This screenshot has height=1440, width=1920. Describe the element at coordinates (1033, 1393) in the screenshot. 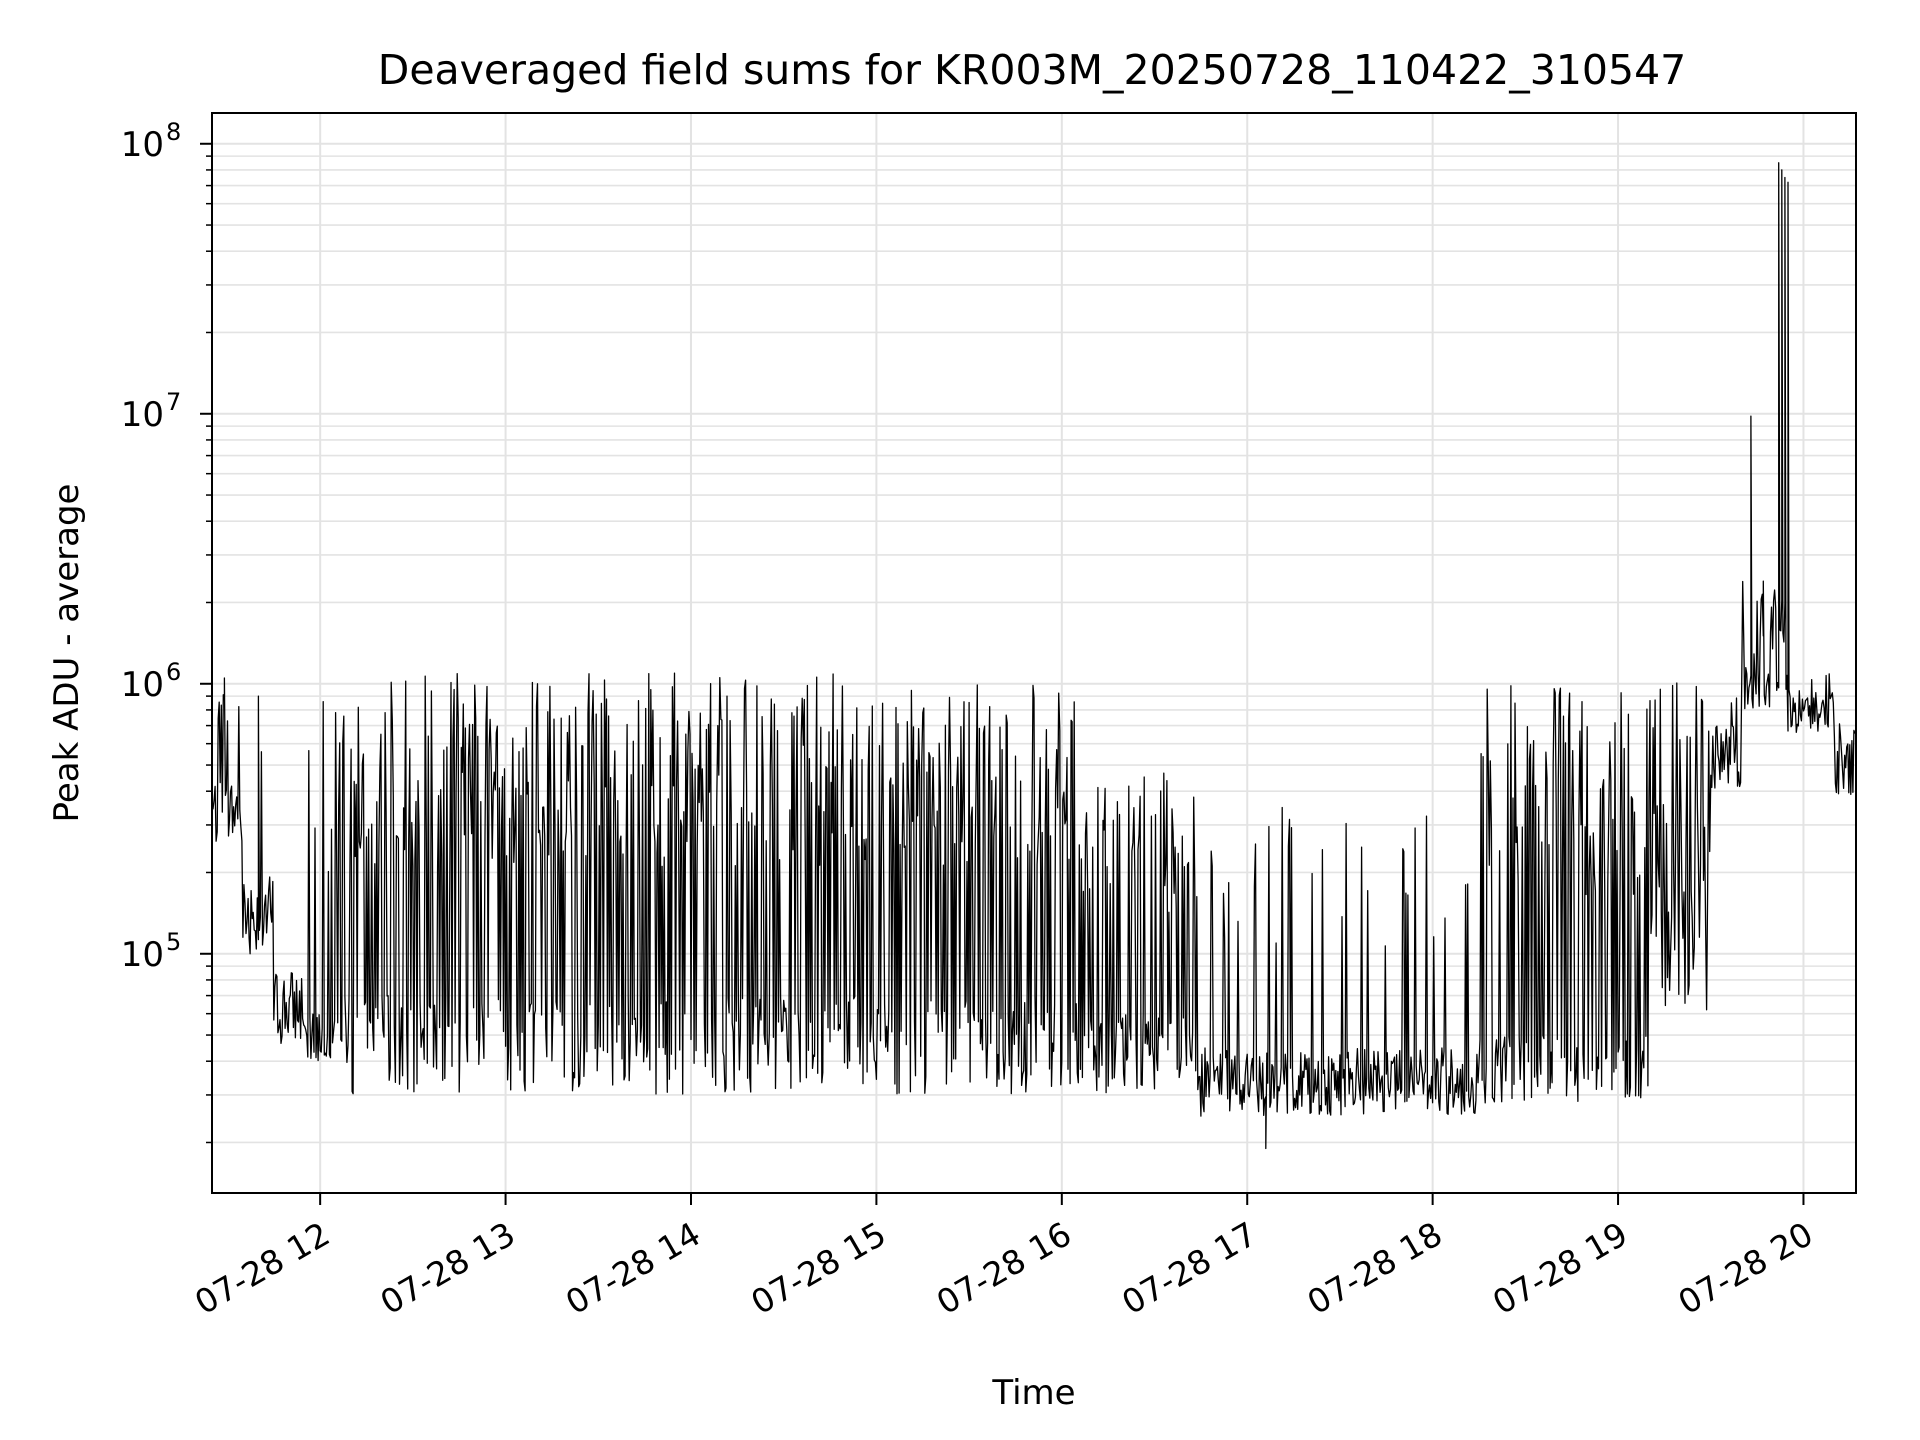

I see `x-axis-label: Time` at that location.